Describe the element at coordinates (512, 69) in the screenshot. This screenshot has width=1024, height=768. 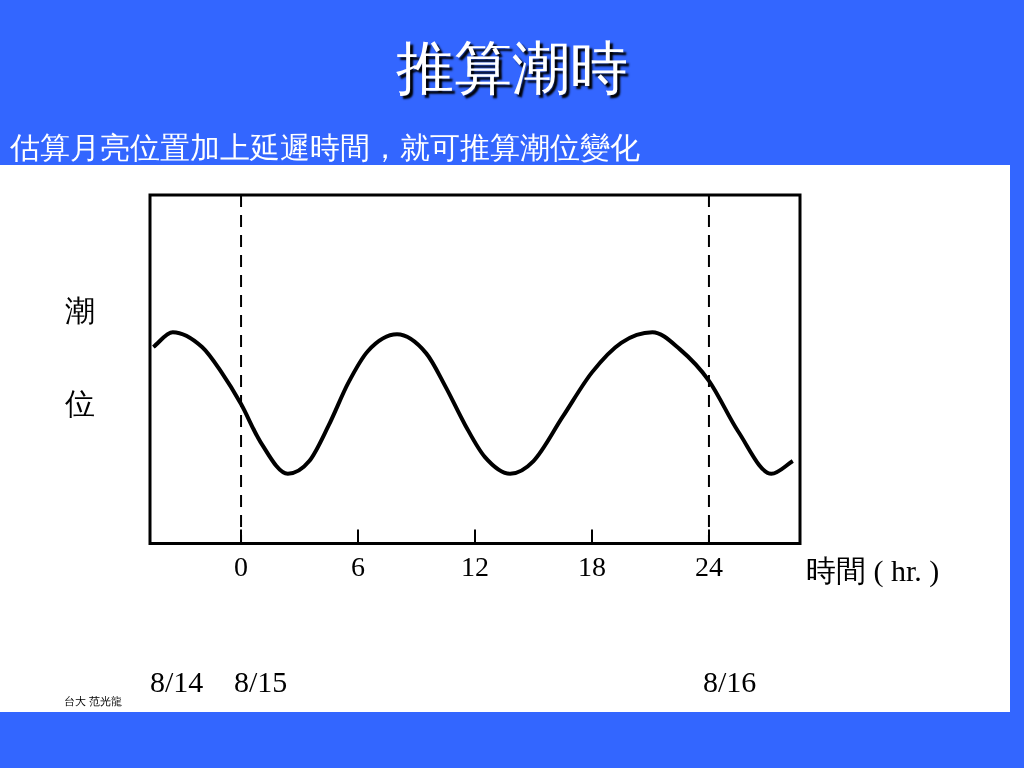
I see `chart-title: 推算潮時` at that location.